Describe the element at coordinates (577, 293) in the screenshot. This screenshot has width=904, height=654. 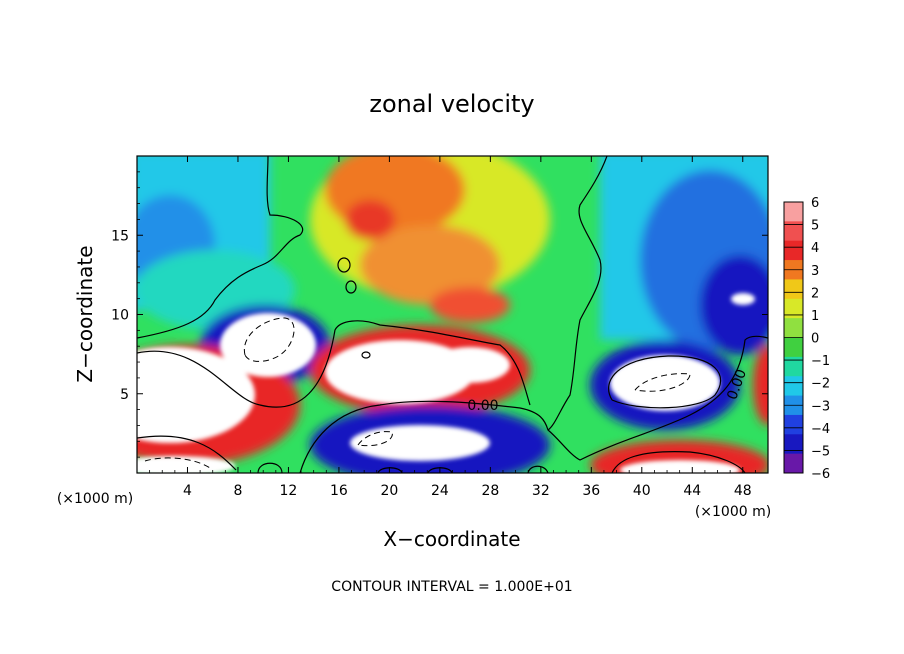
I see `contour-zero-right` at that location.